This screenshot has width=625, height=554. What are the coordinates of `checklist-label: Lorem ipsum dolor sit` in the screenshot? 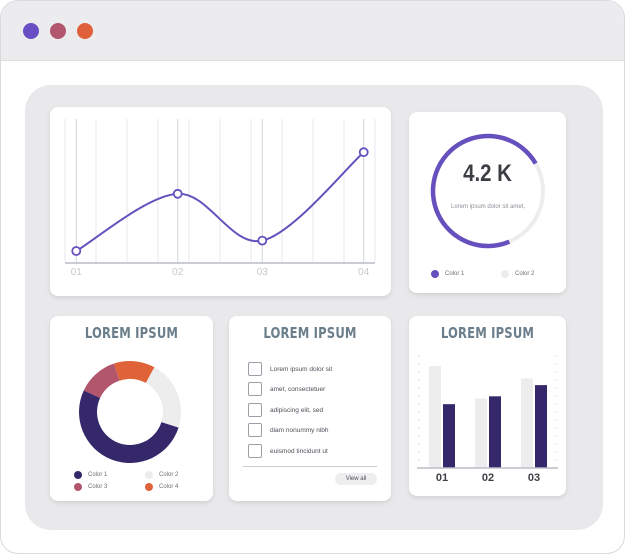 It's located at (301, 369).